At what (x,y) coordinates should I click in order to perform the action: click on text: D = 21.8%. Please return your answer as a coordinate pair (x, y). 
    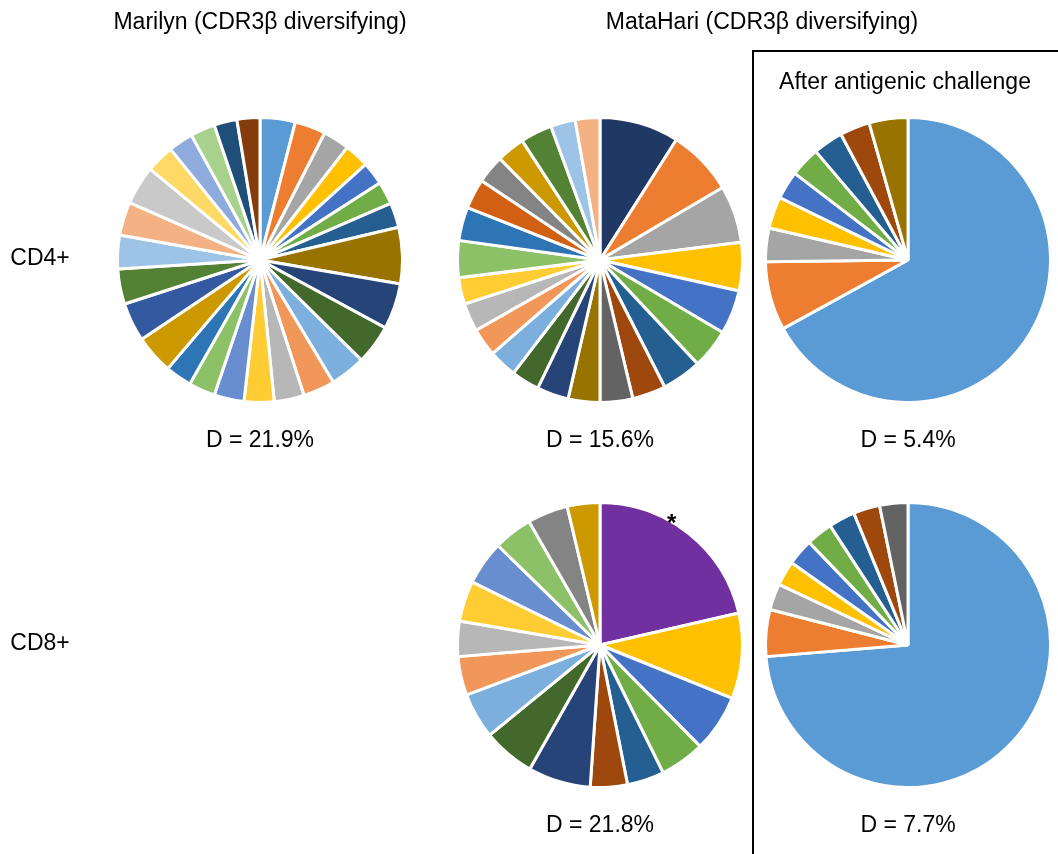
    Looking at the image, I should click on (600, 824).